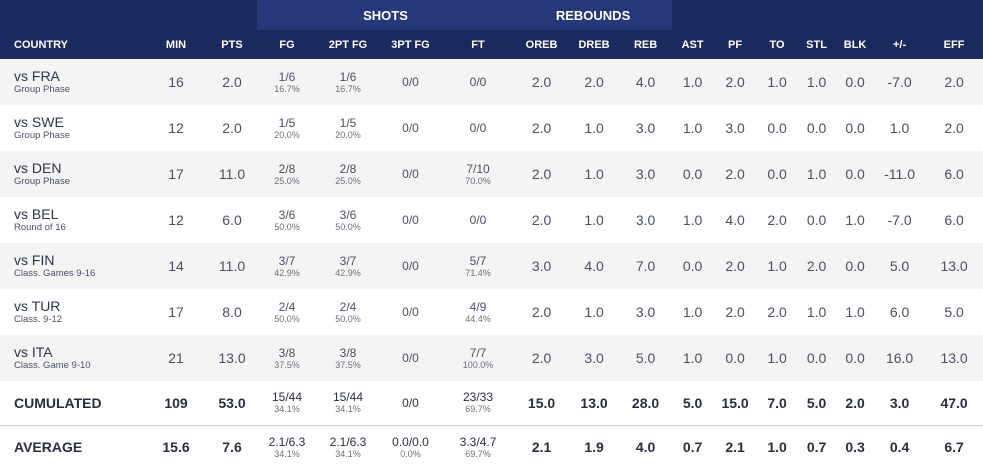 The height and width of the screenshot is (465, 983). Describe the element at coordinates (287, 44) in the screenshot. I see `column-header-fg: FG` at that location.